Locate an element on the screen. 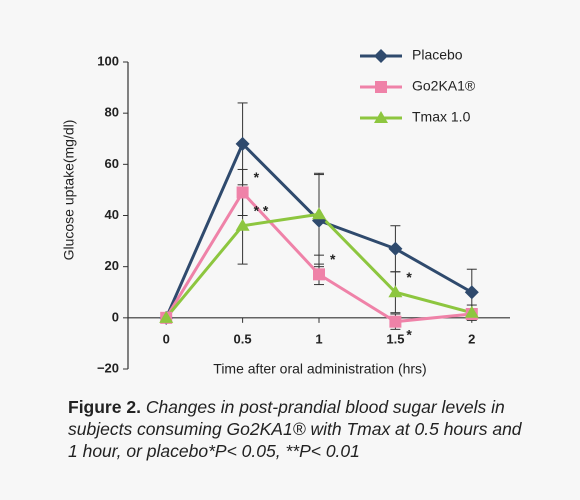 This screenshot has width=580, height=500. y-tick-label: 80 is located at coordinates (112, 112).